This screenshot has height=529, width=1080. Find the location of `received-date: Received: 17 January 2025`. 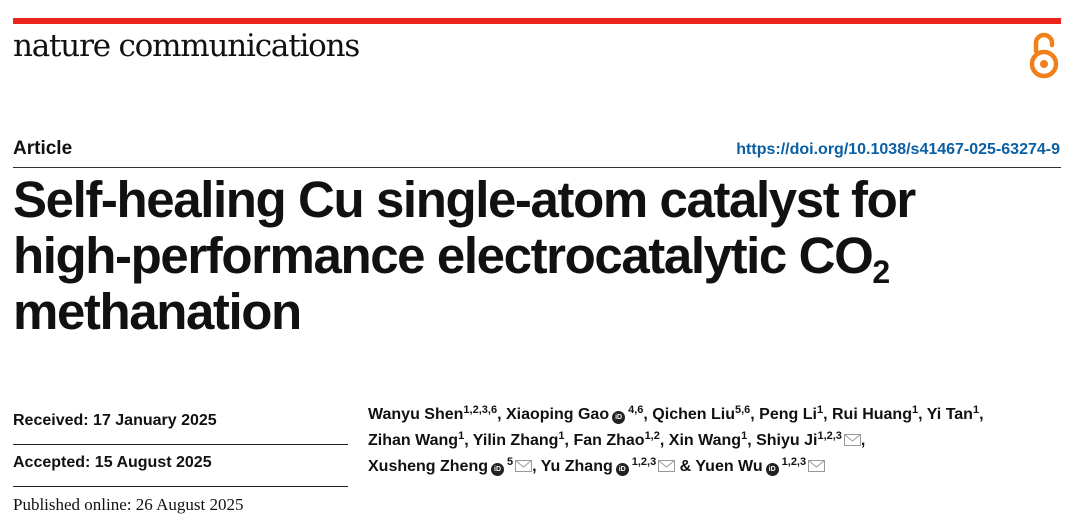

received-date: Received: 17 January 2025 is located at coordinates (180, 424).